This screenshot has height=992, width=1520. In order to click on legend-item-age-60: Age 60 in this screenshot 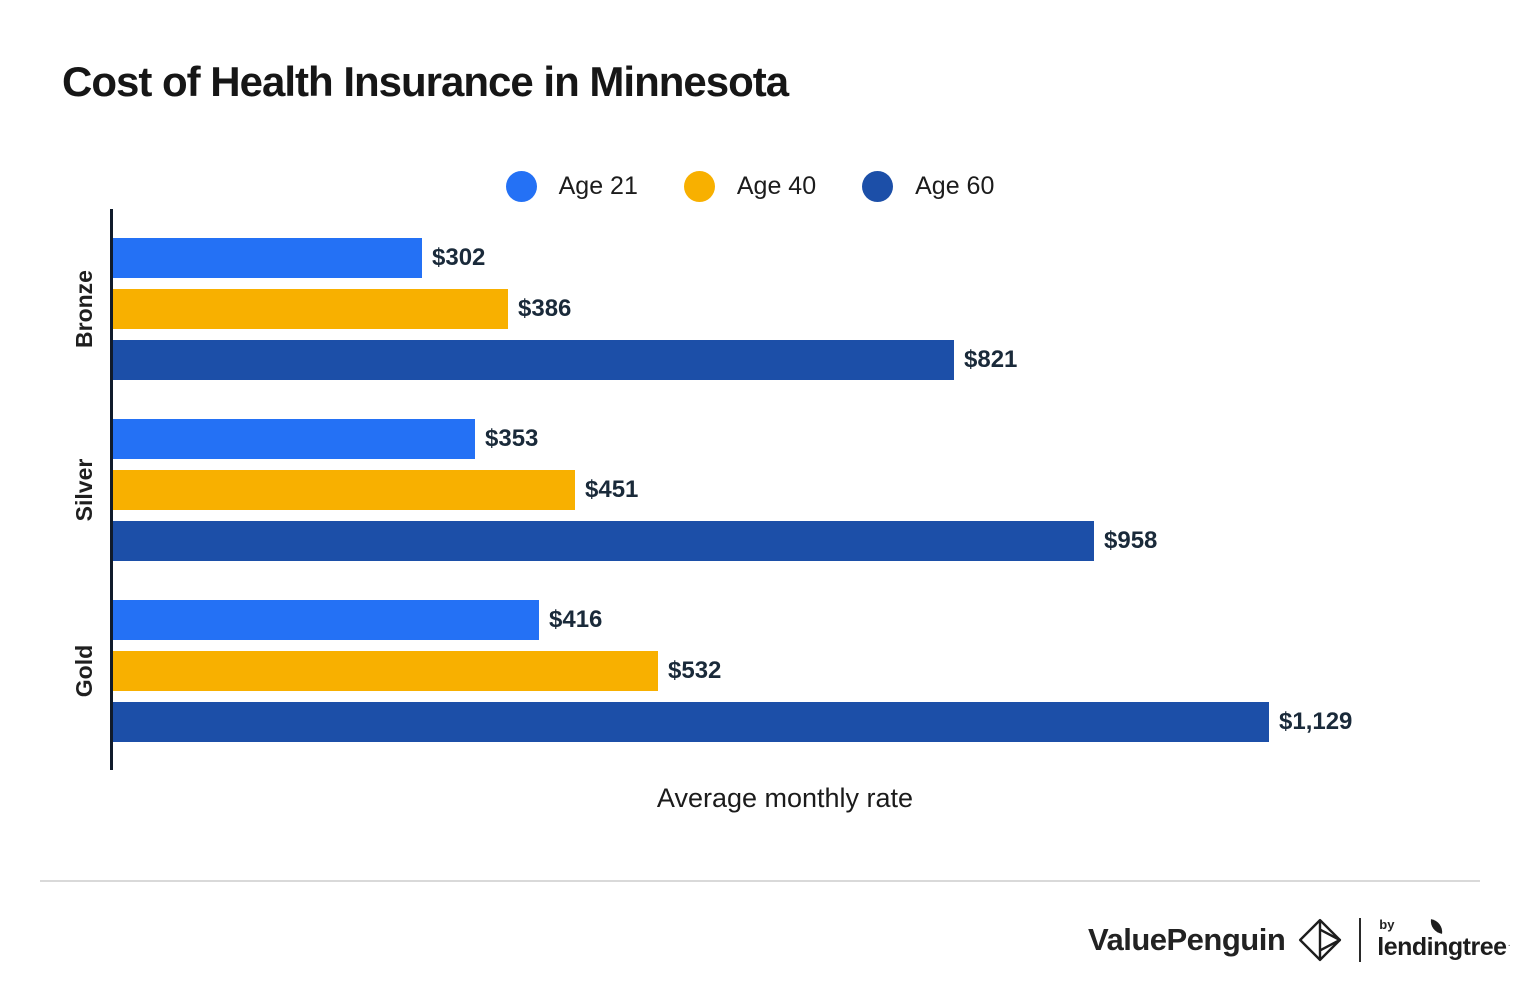, I will do `click(928, 186)`.